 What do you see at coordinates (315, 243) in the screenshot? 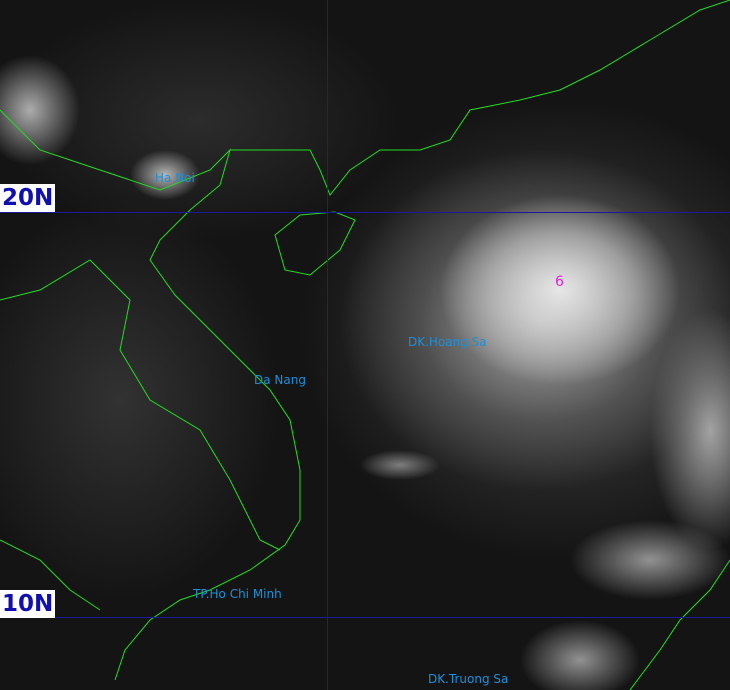
I see `coastline-hainan` at bounding box center [315, 243].